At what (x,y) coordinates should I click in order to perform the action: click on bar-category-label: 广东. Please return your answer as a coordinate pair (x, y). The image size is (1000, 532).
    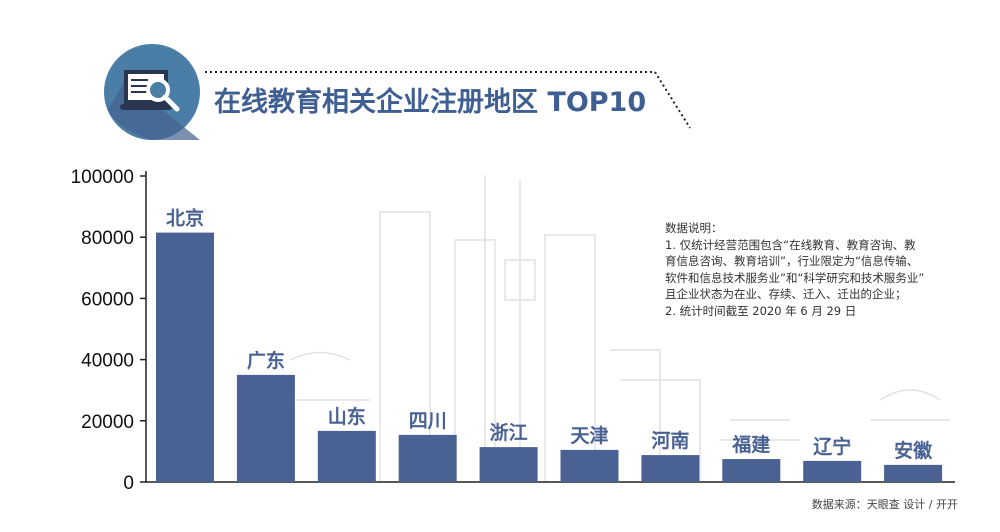
    Looking at the image, I should click on (266, 360).